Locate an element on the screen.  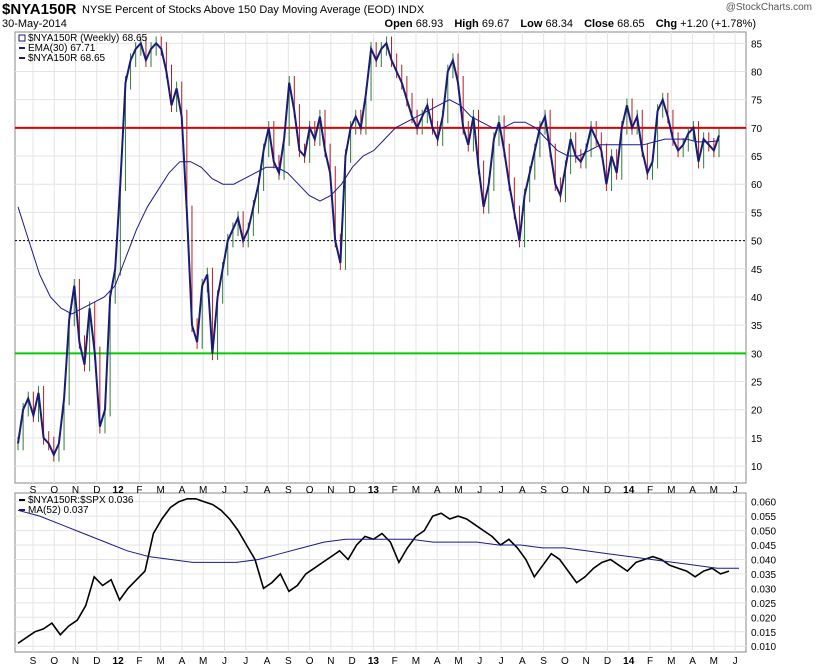
y-tick-label: 0.030 is located at coordinates (763, 589).